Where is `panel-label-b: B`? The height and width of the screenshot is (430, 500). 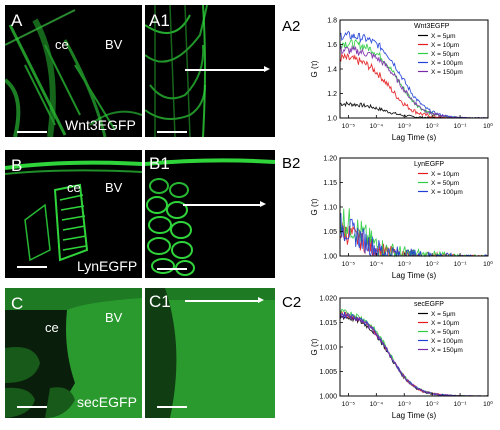
panel-label-b: B is located at coordinates (17, 165).